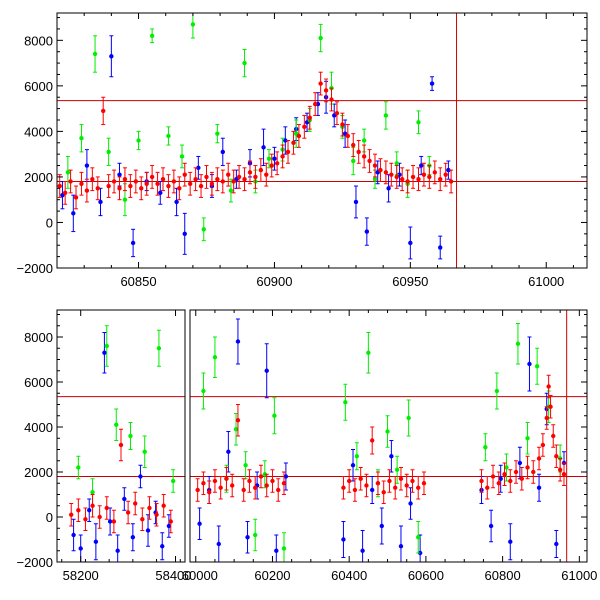  I want to click on bottom-xtick-label: 58200, so click(81, 575).